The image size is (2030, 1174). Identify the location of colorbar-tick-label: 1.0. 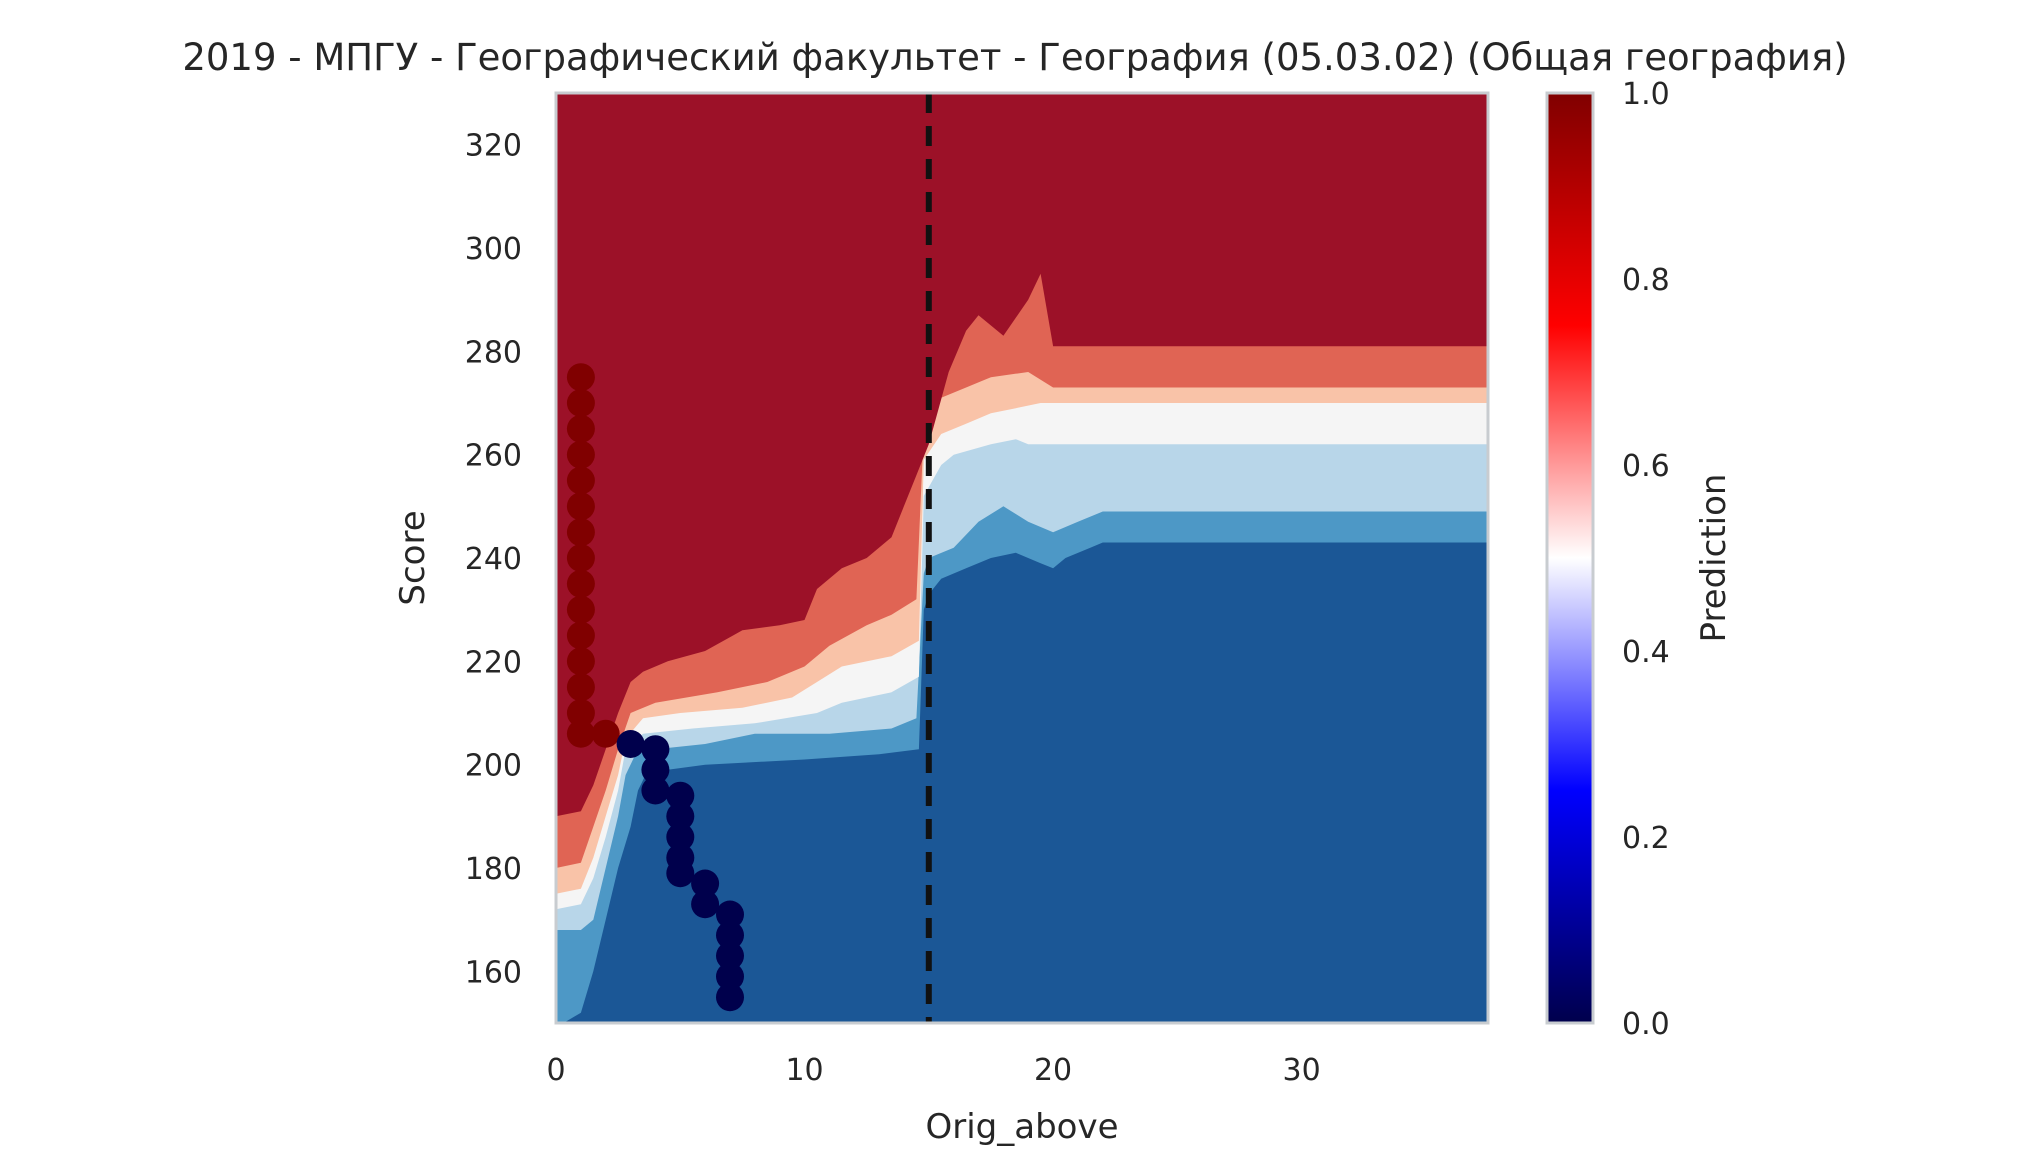
(1646, 94).